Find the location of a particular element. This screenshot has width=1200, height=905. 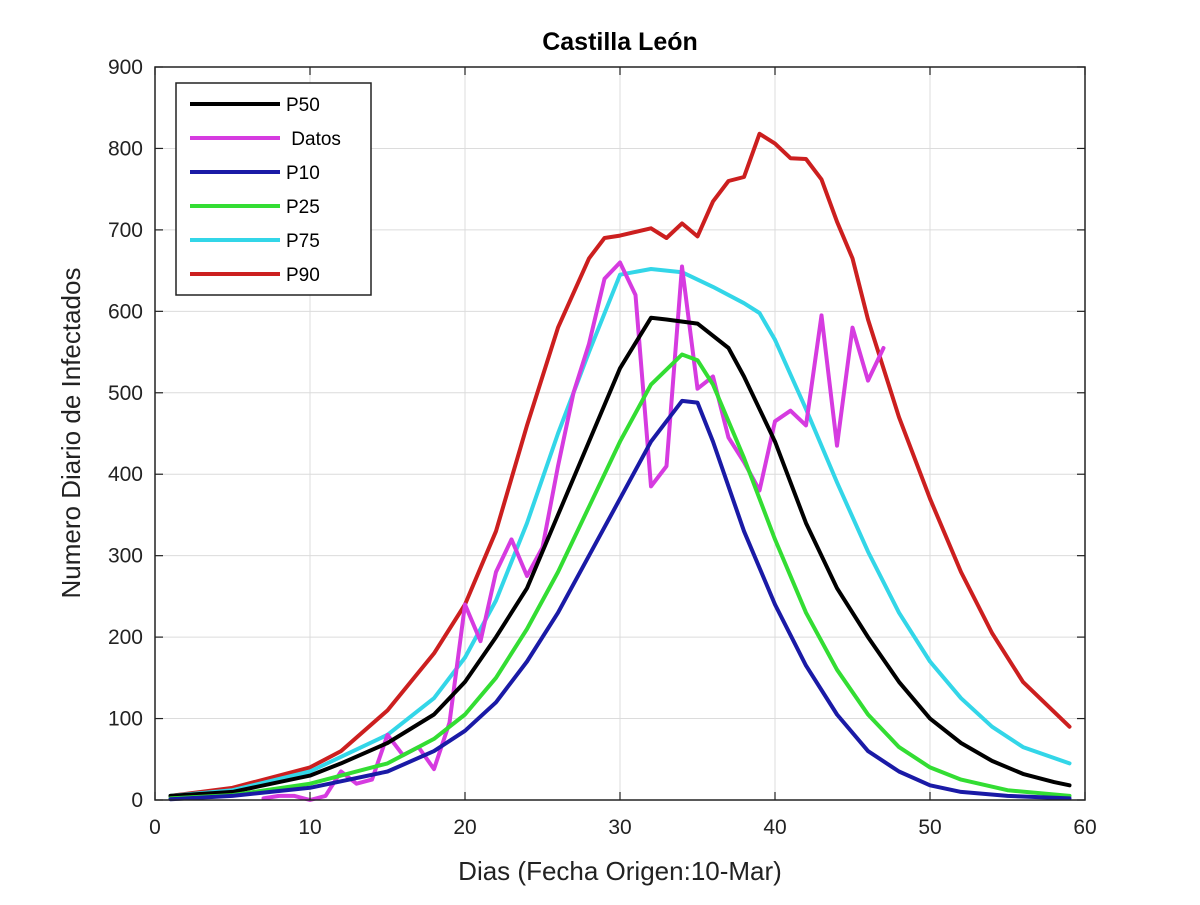

x-tick-label: 40 is located at coordinates (774, 827).